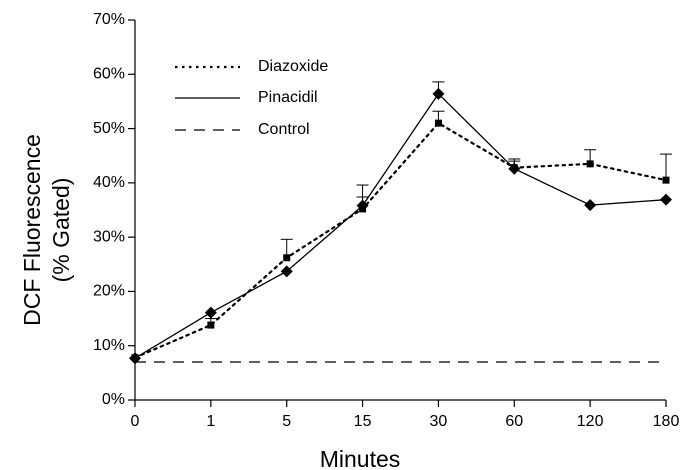 The height and width of the screenshot is (470, 695). Describe the element at coordinates (590, 421) in the screenshot. I see `x-tick-label: 120` at that location.